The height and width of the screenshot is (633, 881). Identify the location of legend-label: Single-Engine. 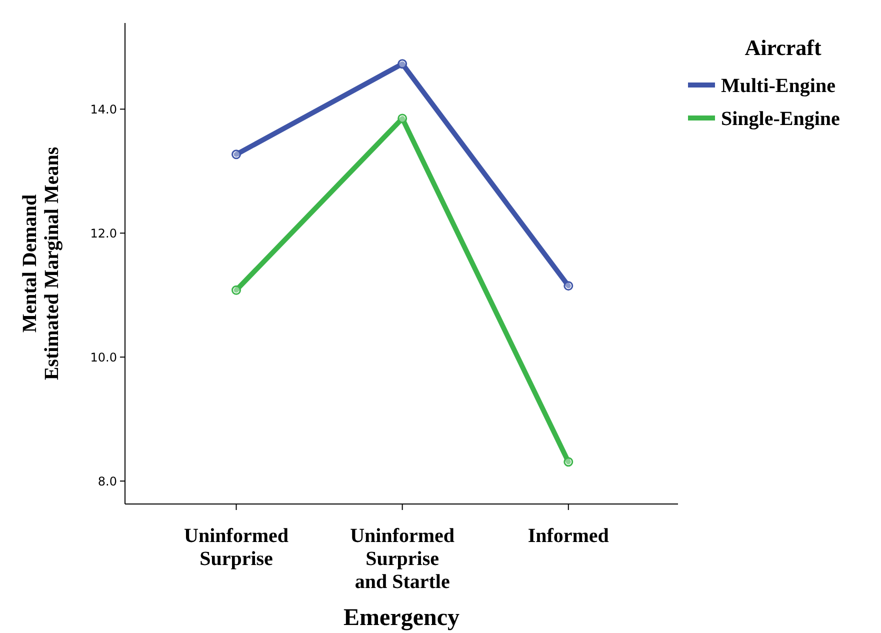
(780, 119).